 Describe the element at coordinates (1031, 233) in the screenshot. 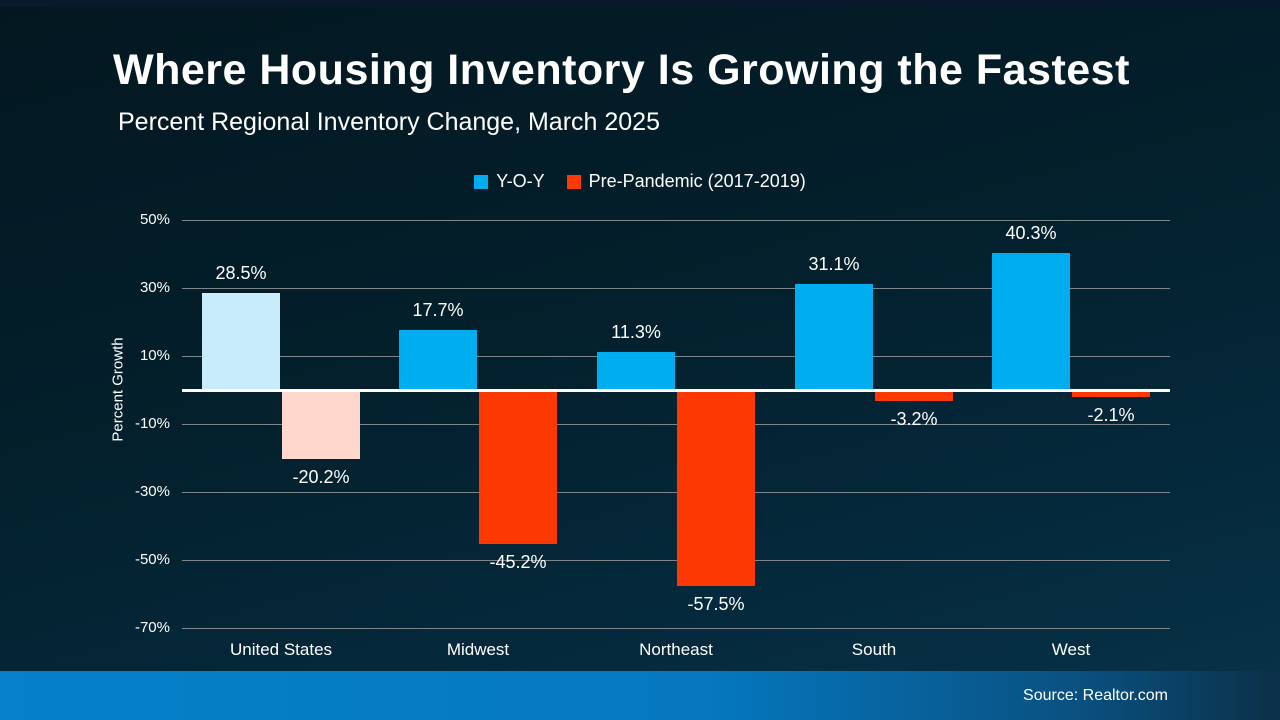

I see `value-label-y-o-y-west: 40.3%` at that location.